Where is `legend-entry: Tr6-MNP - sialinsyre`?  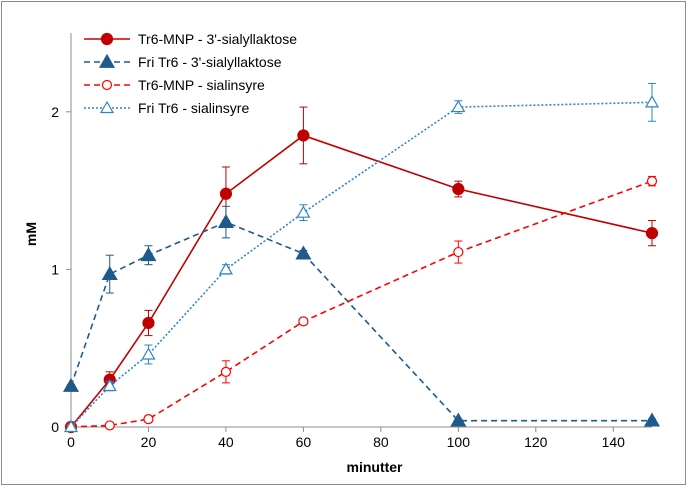
legend-entry: Tr6-MNP - sialinsyre is located at coordinates (174, 85).